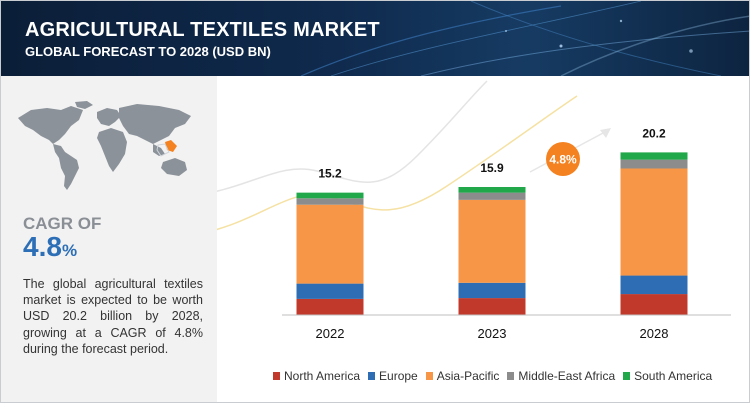 Image resolution: width=750 pixels, height=403 pixels. Describe the element at coordinates (330, 333) in the screenshot. I see `x-tick-2022: 2022` at that location.